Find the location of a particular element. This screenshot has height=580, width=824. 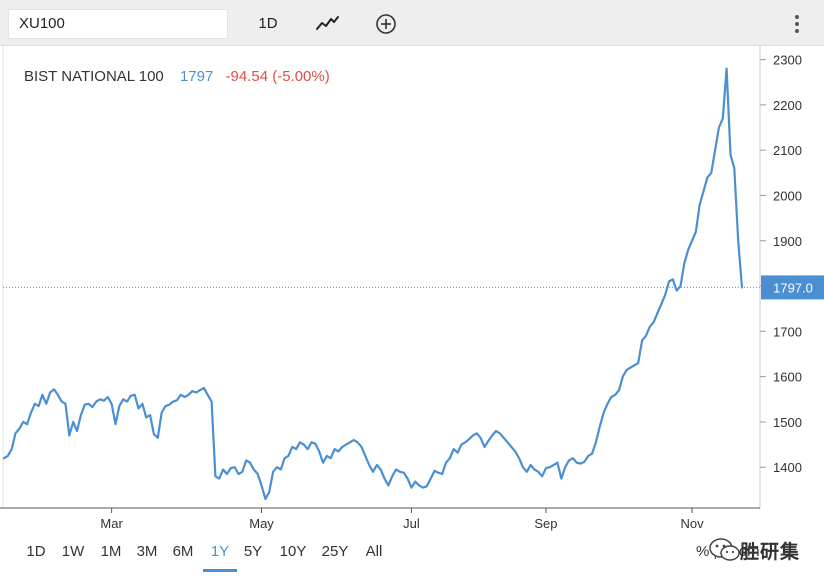

range-1y: 1Y is located at coordinates (220, 556).